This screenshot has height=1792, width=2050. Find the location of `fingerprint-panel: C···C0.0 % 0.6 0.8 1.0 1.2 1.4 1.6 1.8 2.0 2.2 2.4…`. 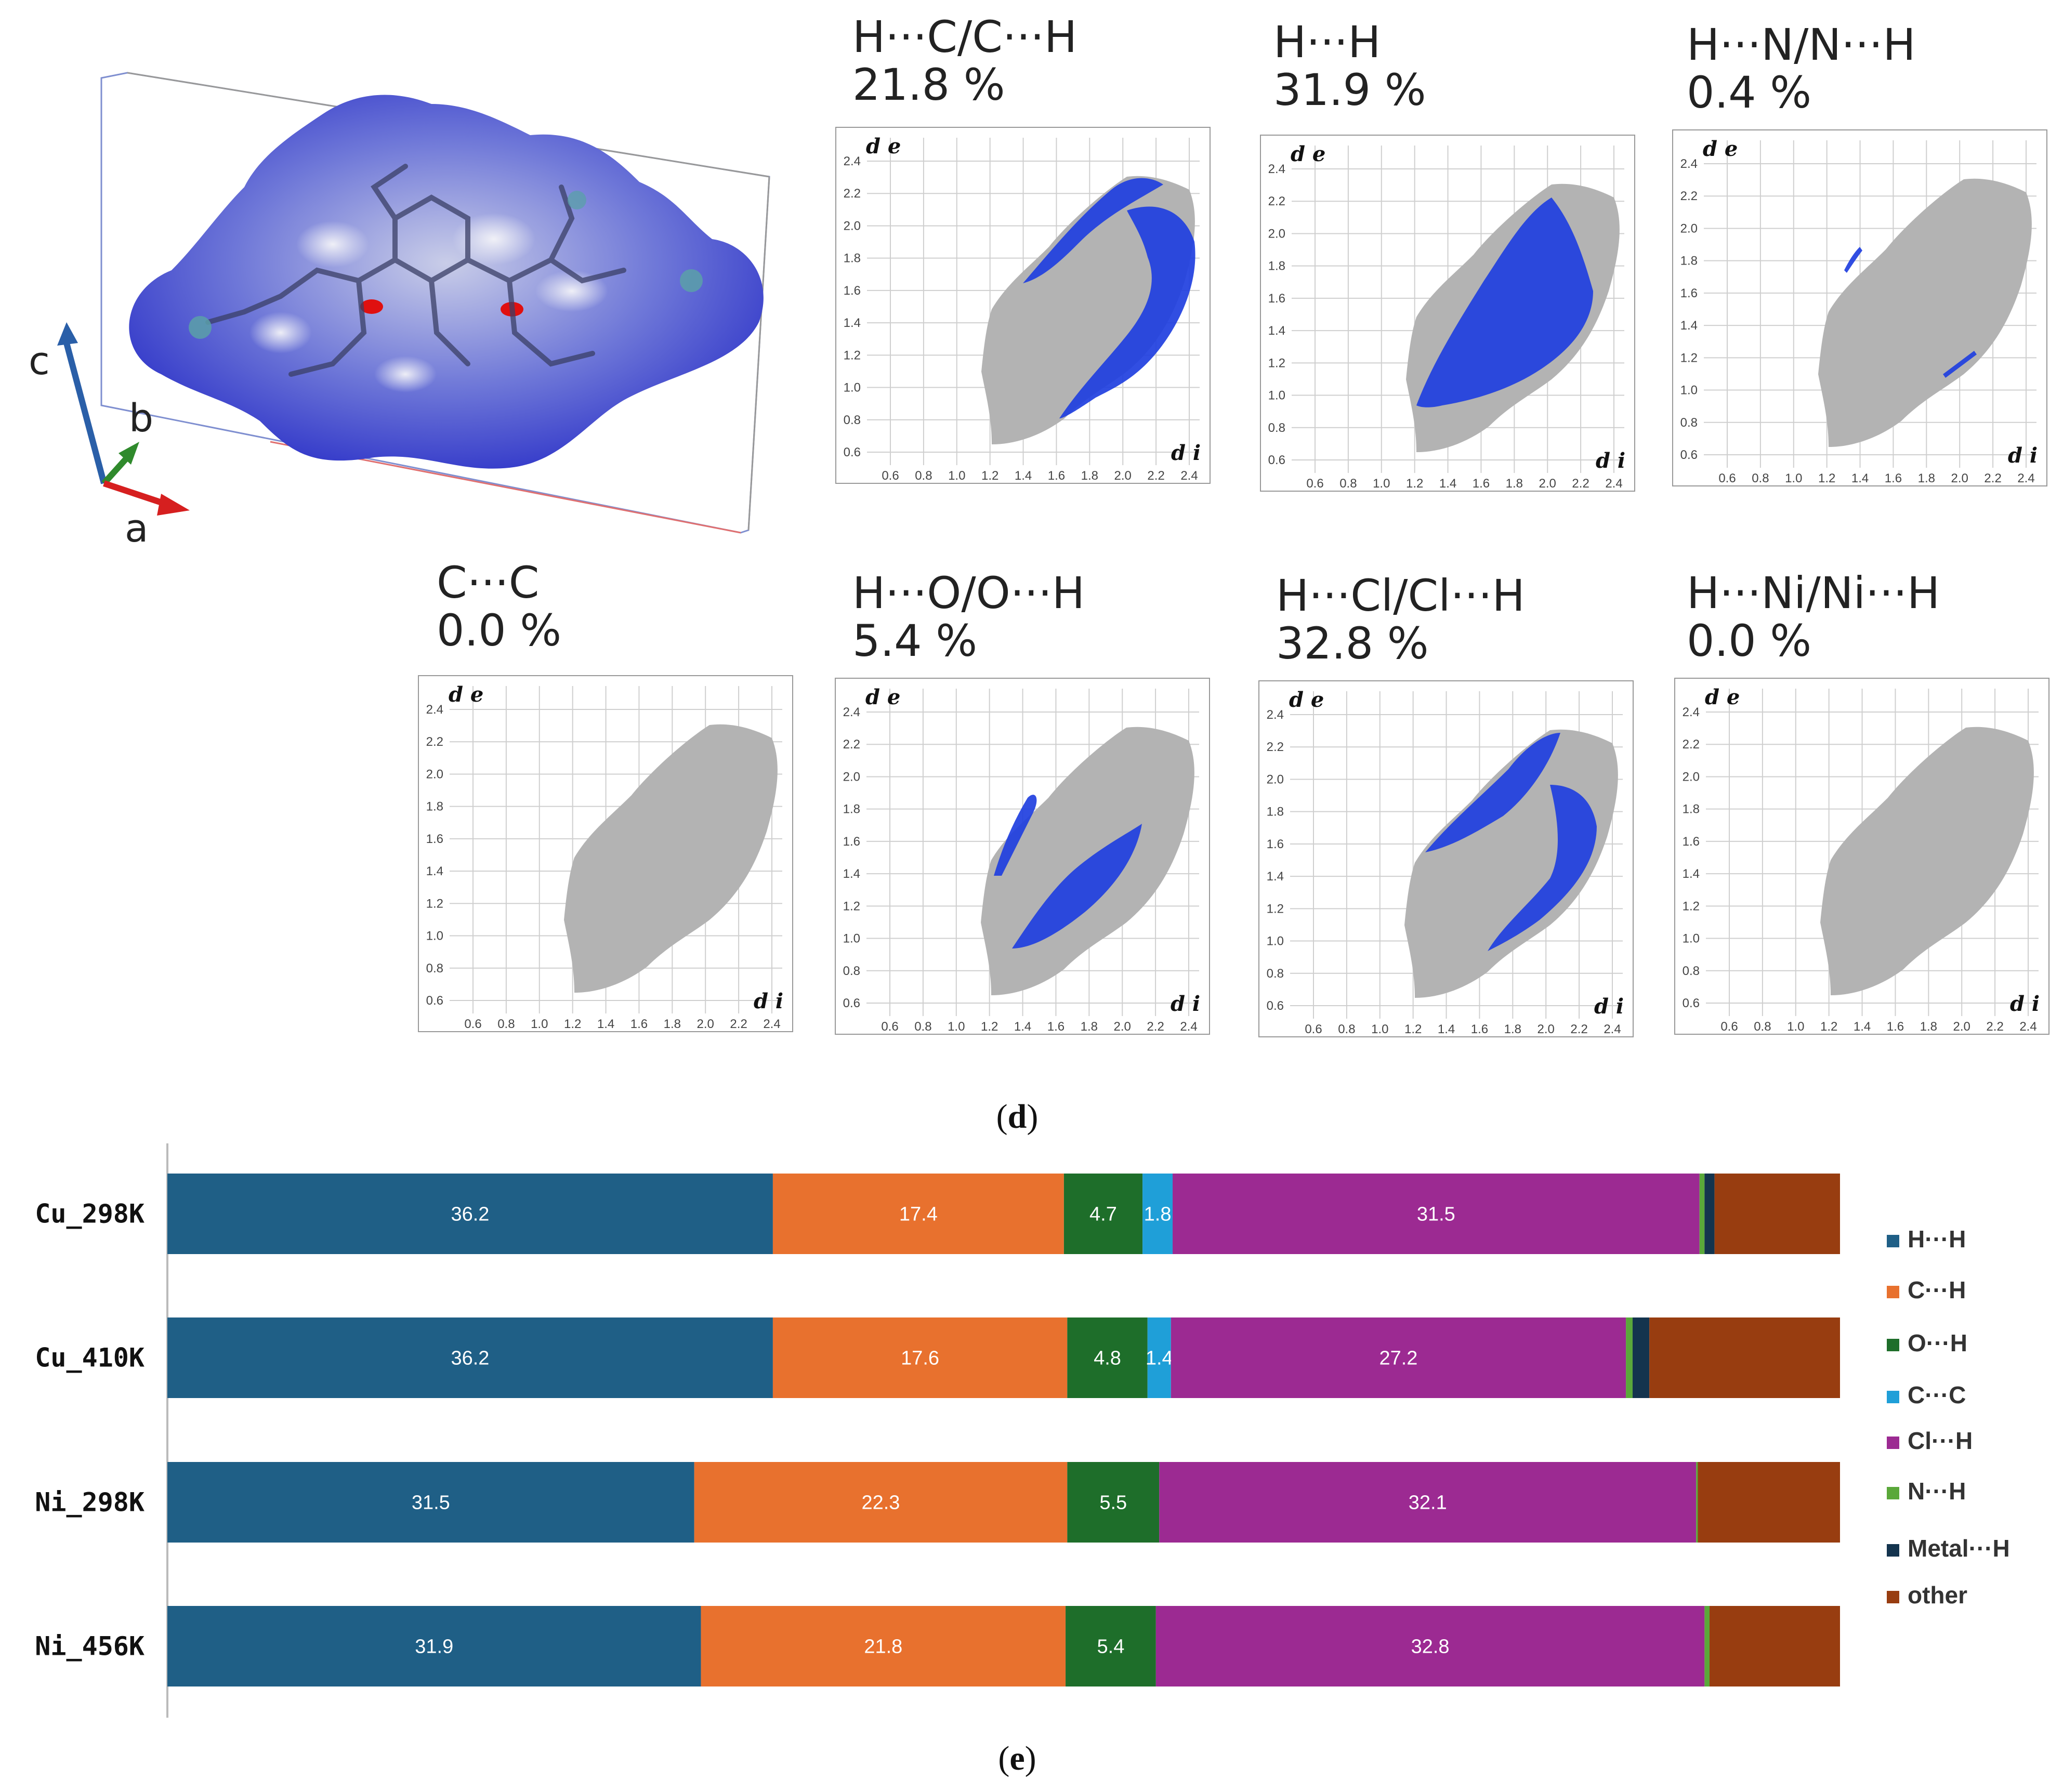

fingerprint-panel: C···C0.0 % 0.6 0.8 1.0 1.2 1.4 1.6 1.8 2.0 2.2 2.4… is located at coordinates (605, 794).